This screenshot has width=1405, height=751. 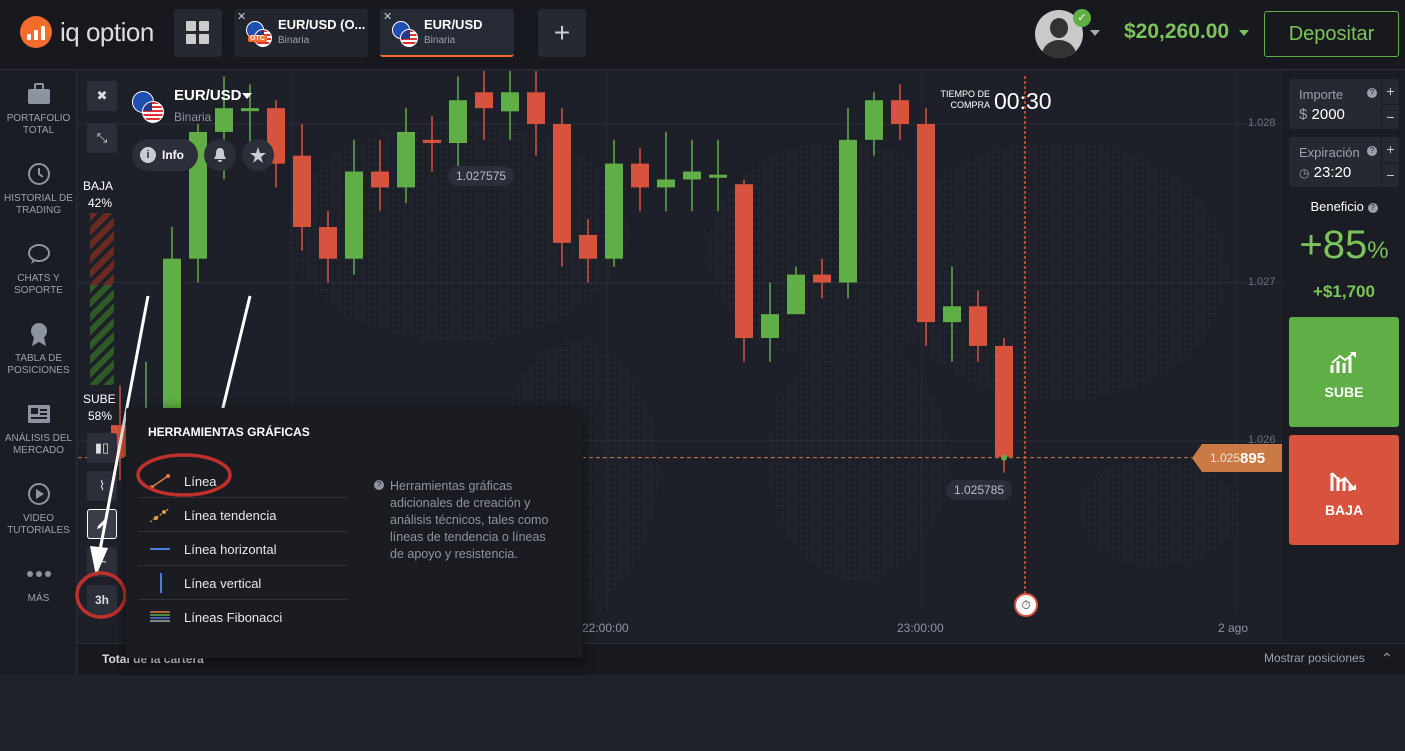 What do you see at coordinates (38, 189) in the screenshot?
I see `sidebar-item-history: HISTORIAL DE TRADING` at bounding box center [38, 189].